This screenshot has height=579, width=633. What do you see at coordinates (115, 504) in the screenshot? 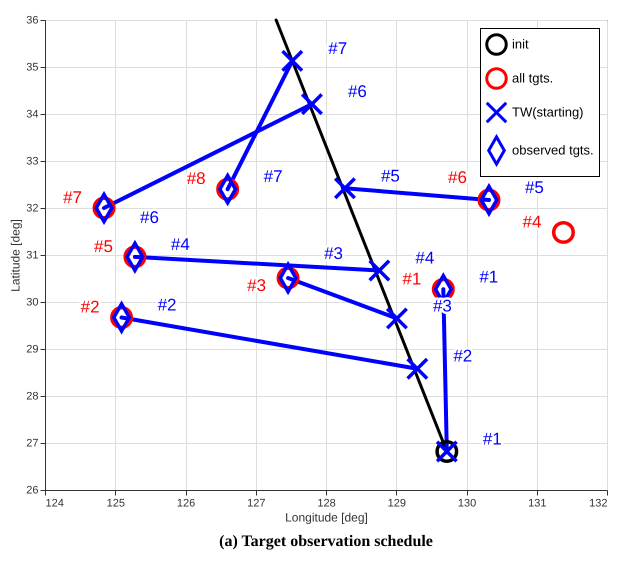
I see `x-tick-label: 125` at bounding box center [115, 504].